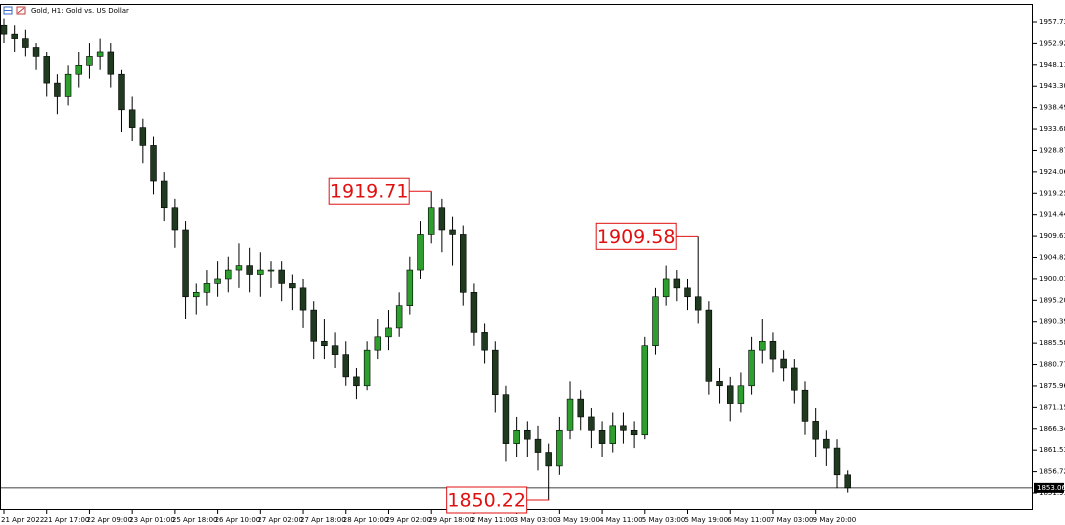 The width and height of the screenshot is (1065, 525). What do you see at coordinates (1052, 150) in the screenshot?
I see `y-tick-label: 1928.87` at bounding box center [1052, 150].